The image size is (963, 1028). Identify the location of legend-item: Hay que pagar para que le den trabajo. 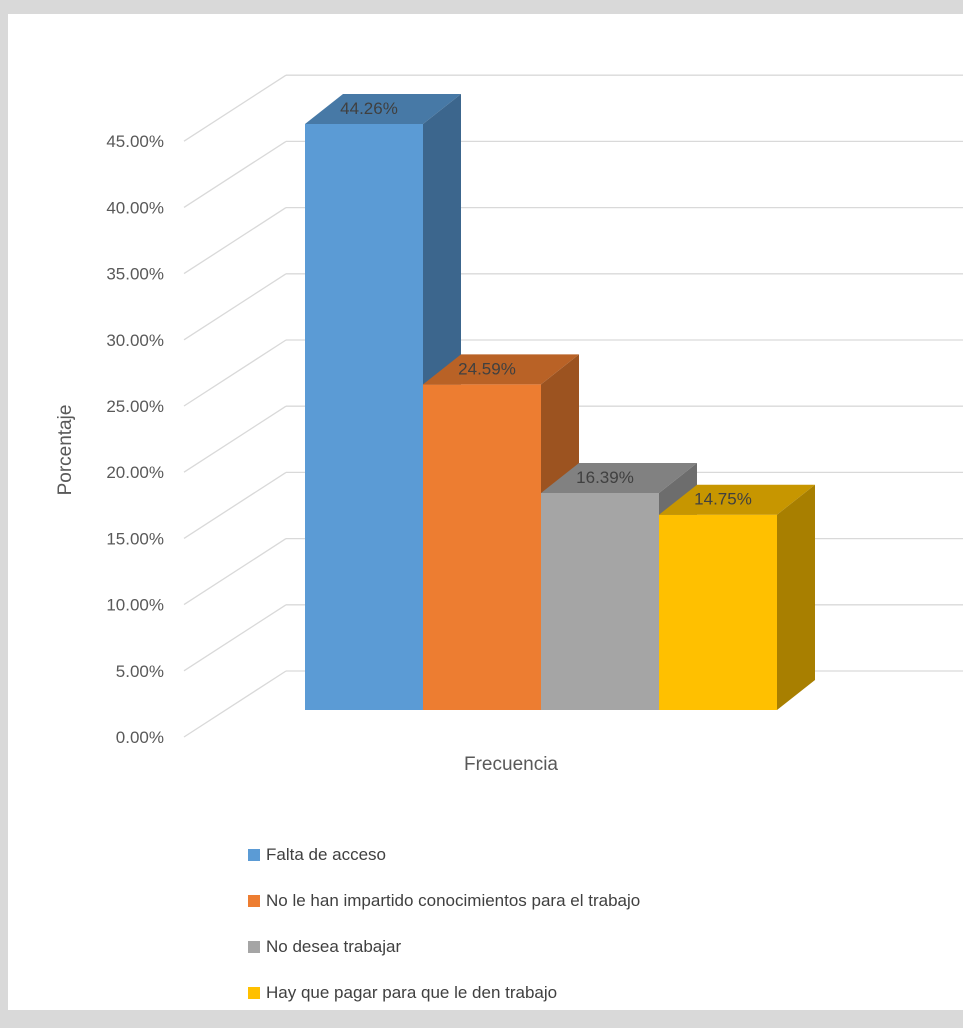
(444, 993).